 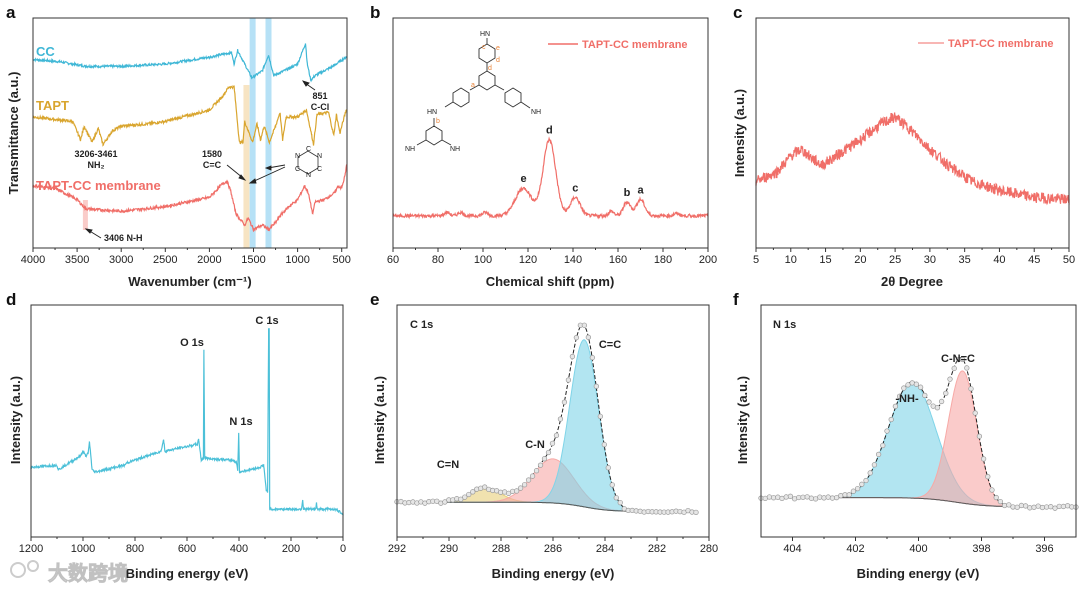 I want to click on x-tick-label: 80, so click(x=438, y=260).